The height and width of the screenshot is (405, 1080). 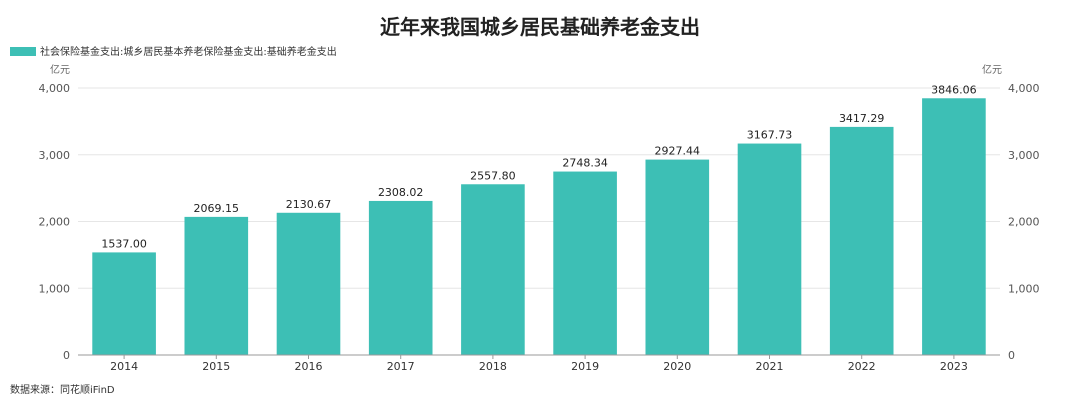 What do you see at coordinates (493, 269) in the screenshot?
I see `bar-2018` at bounding box center [493, 269].